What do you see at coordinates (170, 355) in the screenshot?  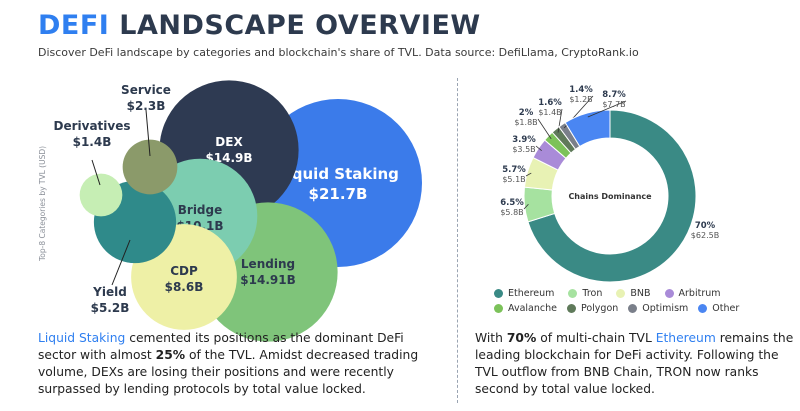 I see `left-bold: 25%` at bounding box center [170, 355].